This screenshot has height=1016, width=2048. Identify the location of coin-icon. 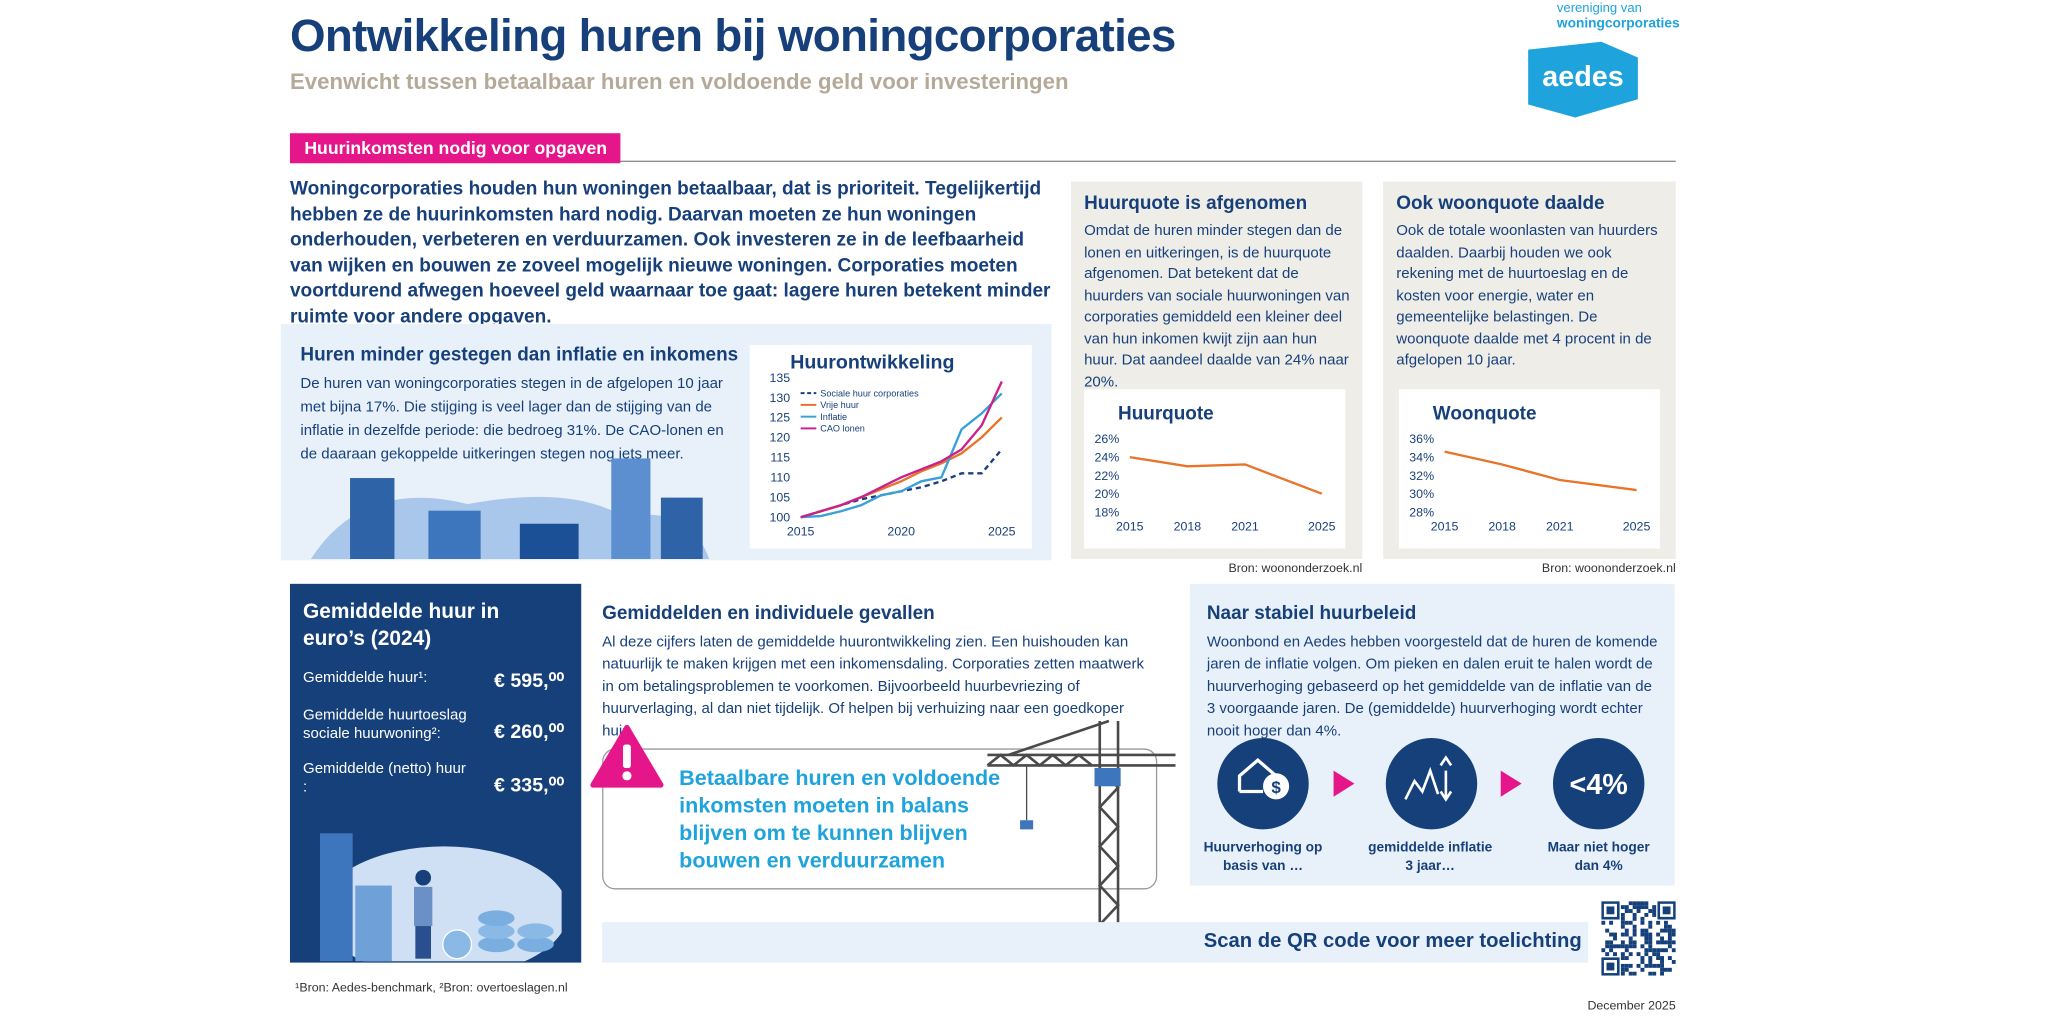
(1276, 786).